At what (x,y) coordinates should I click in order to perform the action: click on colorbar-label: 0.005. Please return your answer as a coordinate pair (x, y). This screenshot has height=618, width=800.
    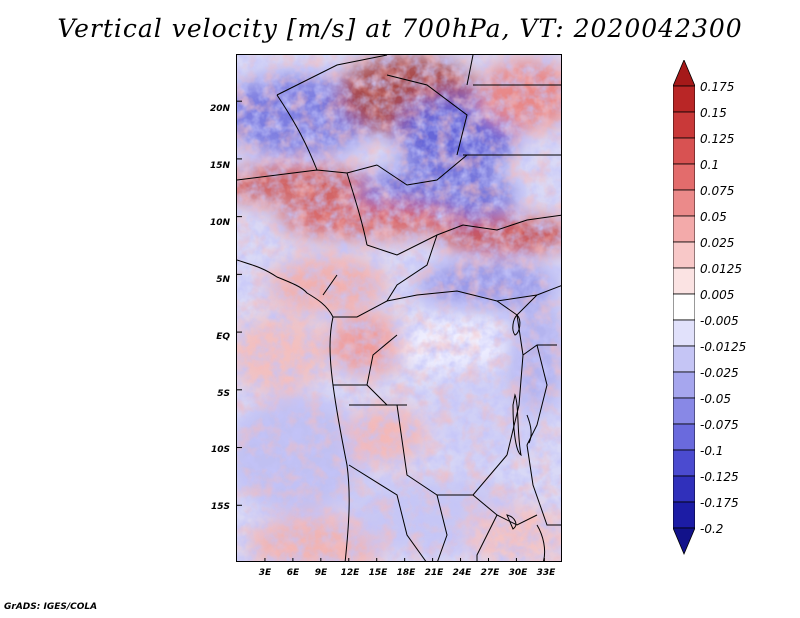
    Looking at the image, I should click on (717, 295).